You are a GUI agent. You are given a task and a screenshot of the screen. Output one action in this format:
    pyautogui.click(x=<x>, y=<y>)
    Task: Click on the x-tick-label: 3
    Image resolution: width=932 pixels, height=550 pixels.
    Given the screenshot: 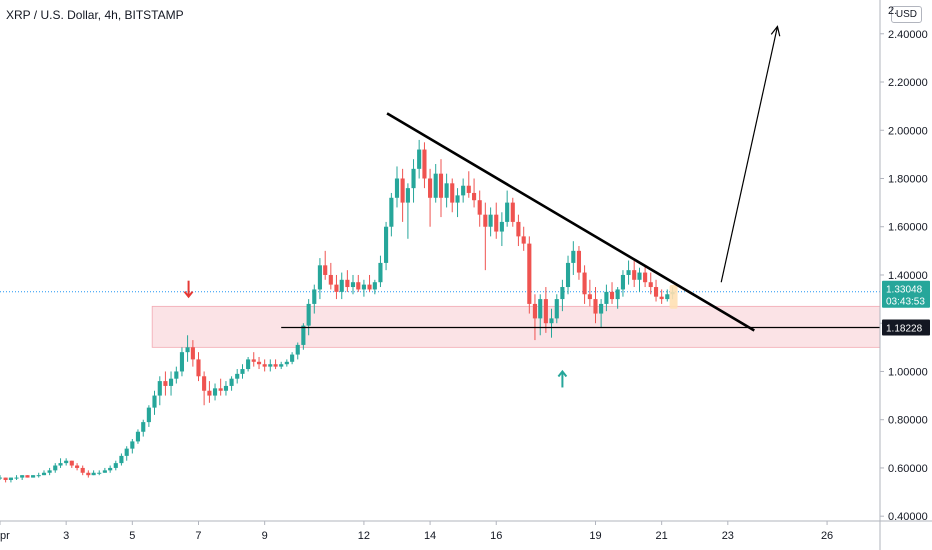 What is the action you would take?
    pyautogui.click(x=66, y=536)
    